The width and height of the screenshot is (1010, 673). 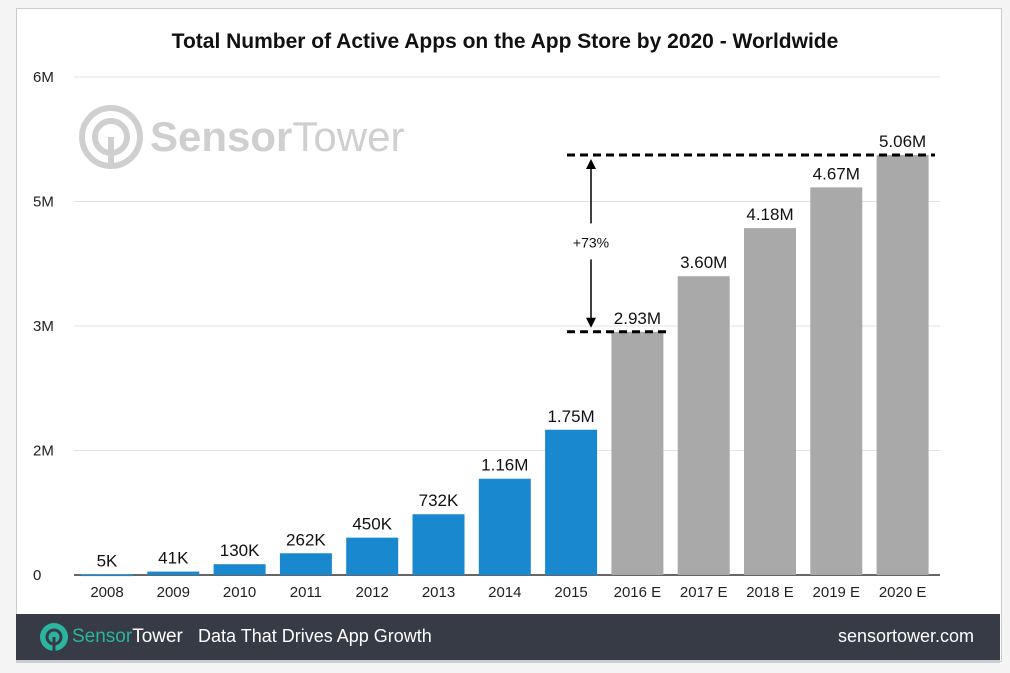 What do you see at coordinates (703, 262) in the screenshot?
I see `data-label: 3.60M` at bounding box center [703, 262].